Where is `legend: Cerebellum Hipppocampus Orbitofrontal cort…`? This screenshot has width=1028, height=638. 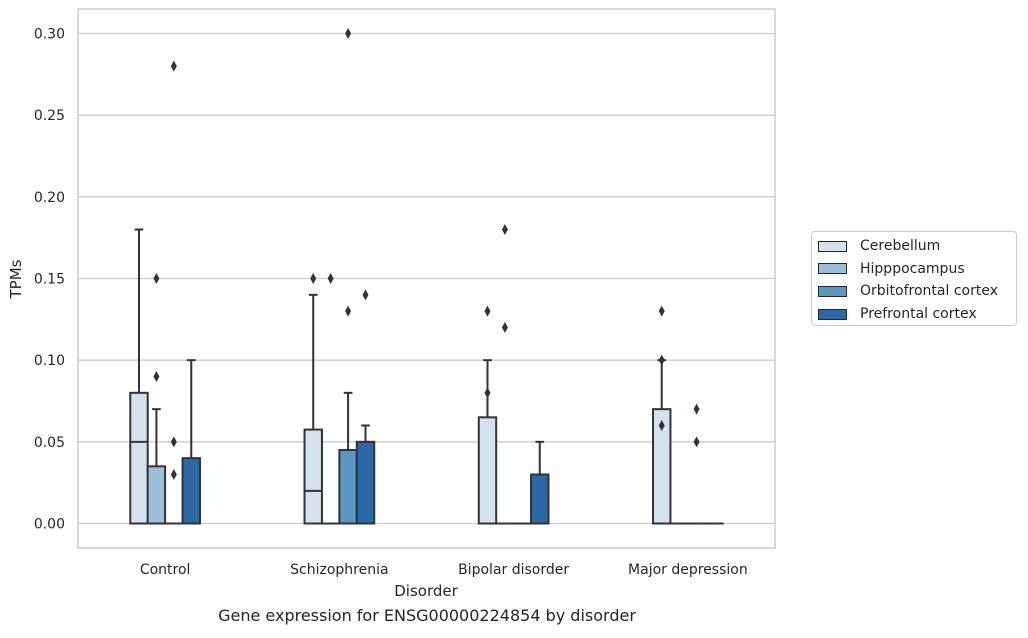
legend: Cerebellum Hipppocampus Orbitofrontal cort… is located at coordinates (914, 278).